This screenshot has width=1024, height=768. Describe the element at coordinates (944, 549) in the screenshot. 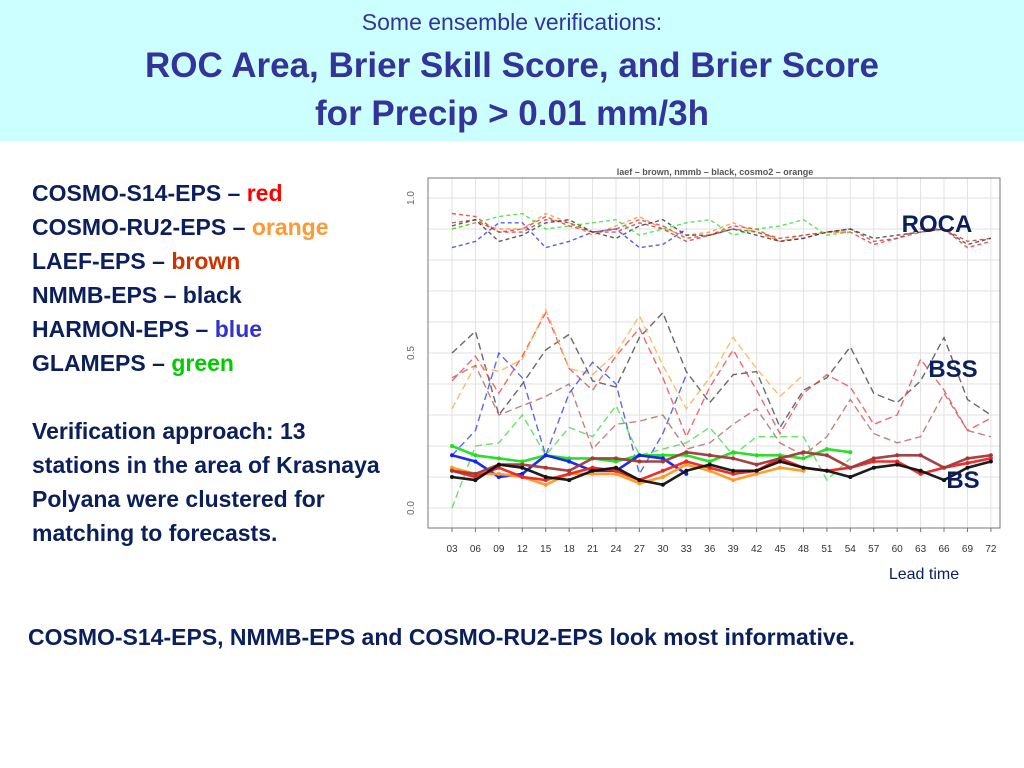

I see `x-tick-label: 66` at that location.